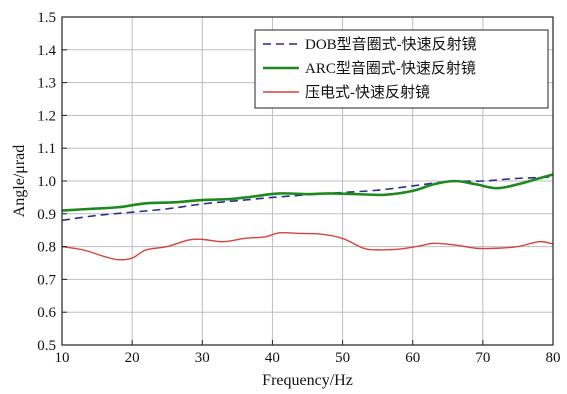 Image resolution: width=567 pixels, height=394 pixels. I want to click on x-tick-label: 10, so click(62, 358).